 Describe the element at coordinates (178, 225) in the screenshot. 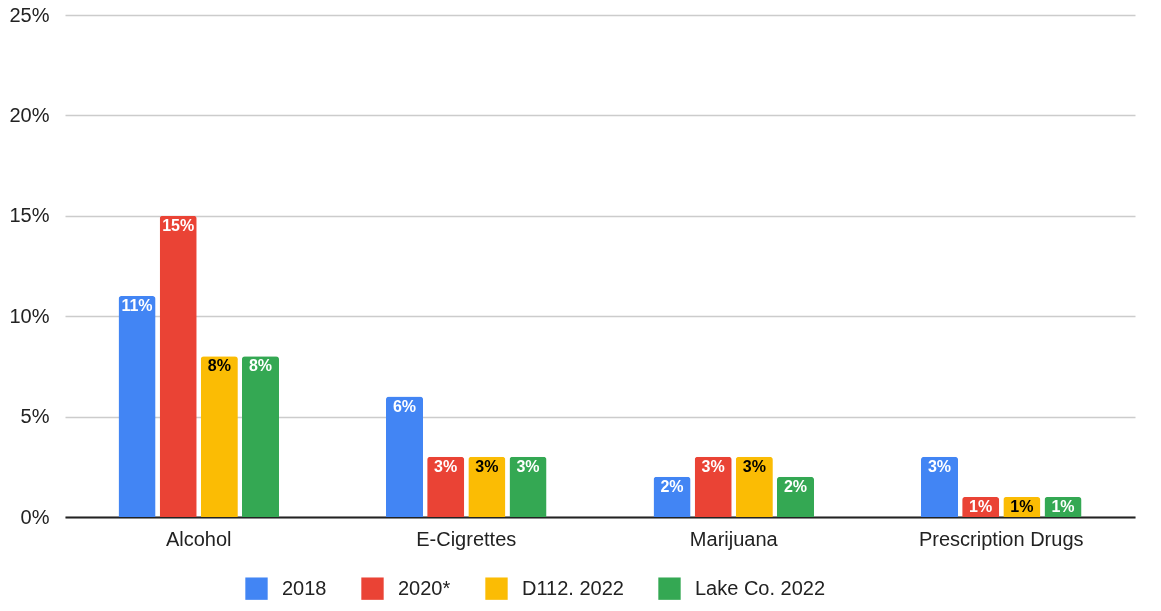

I see `data-label: 15%` at that location.